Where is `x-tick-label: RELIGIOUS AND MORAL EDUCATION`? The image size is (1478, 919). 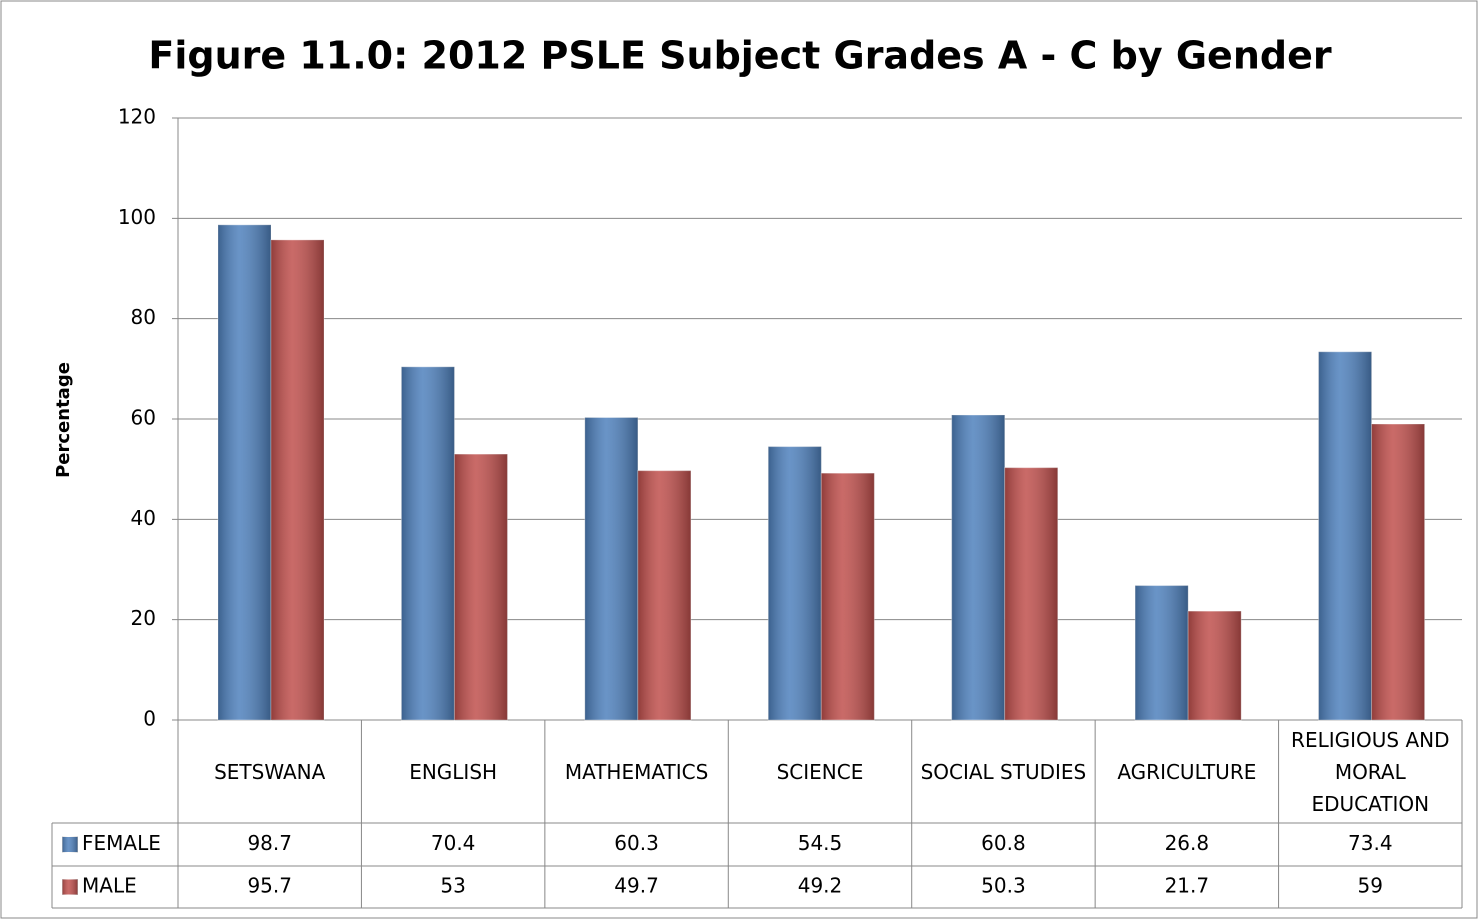 x-tick-label: RELIGIOUS AND MORAL EDUCATION is located at coordinates (1370, 771).